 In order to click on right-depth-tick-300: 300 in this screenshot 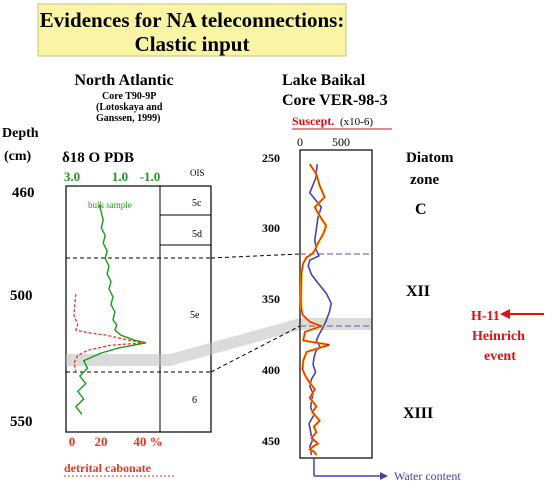, I will do `click(271, 228)`.